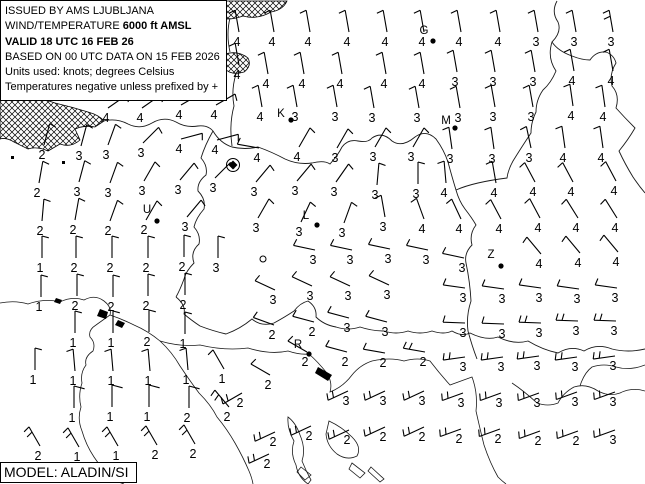 The image size is (645, 484). Describe the element at coordinates (612, 375) in the screenshot. I see `coastline-path` at that location.